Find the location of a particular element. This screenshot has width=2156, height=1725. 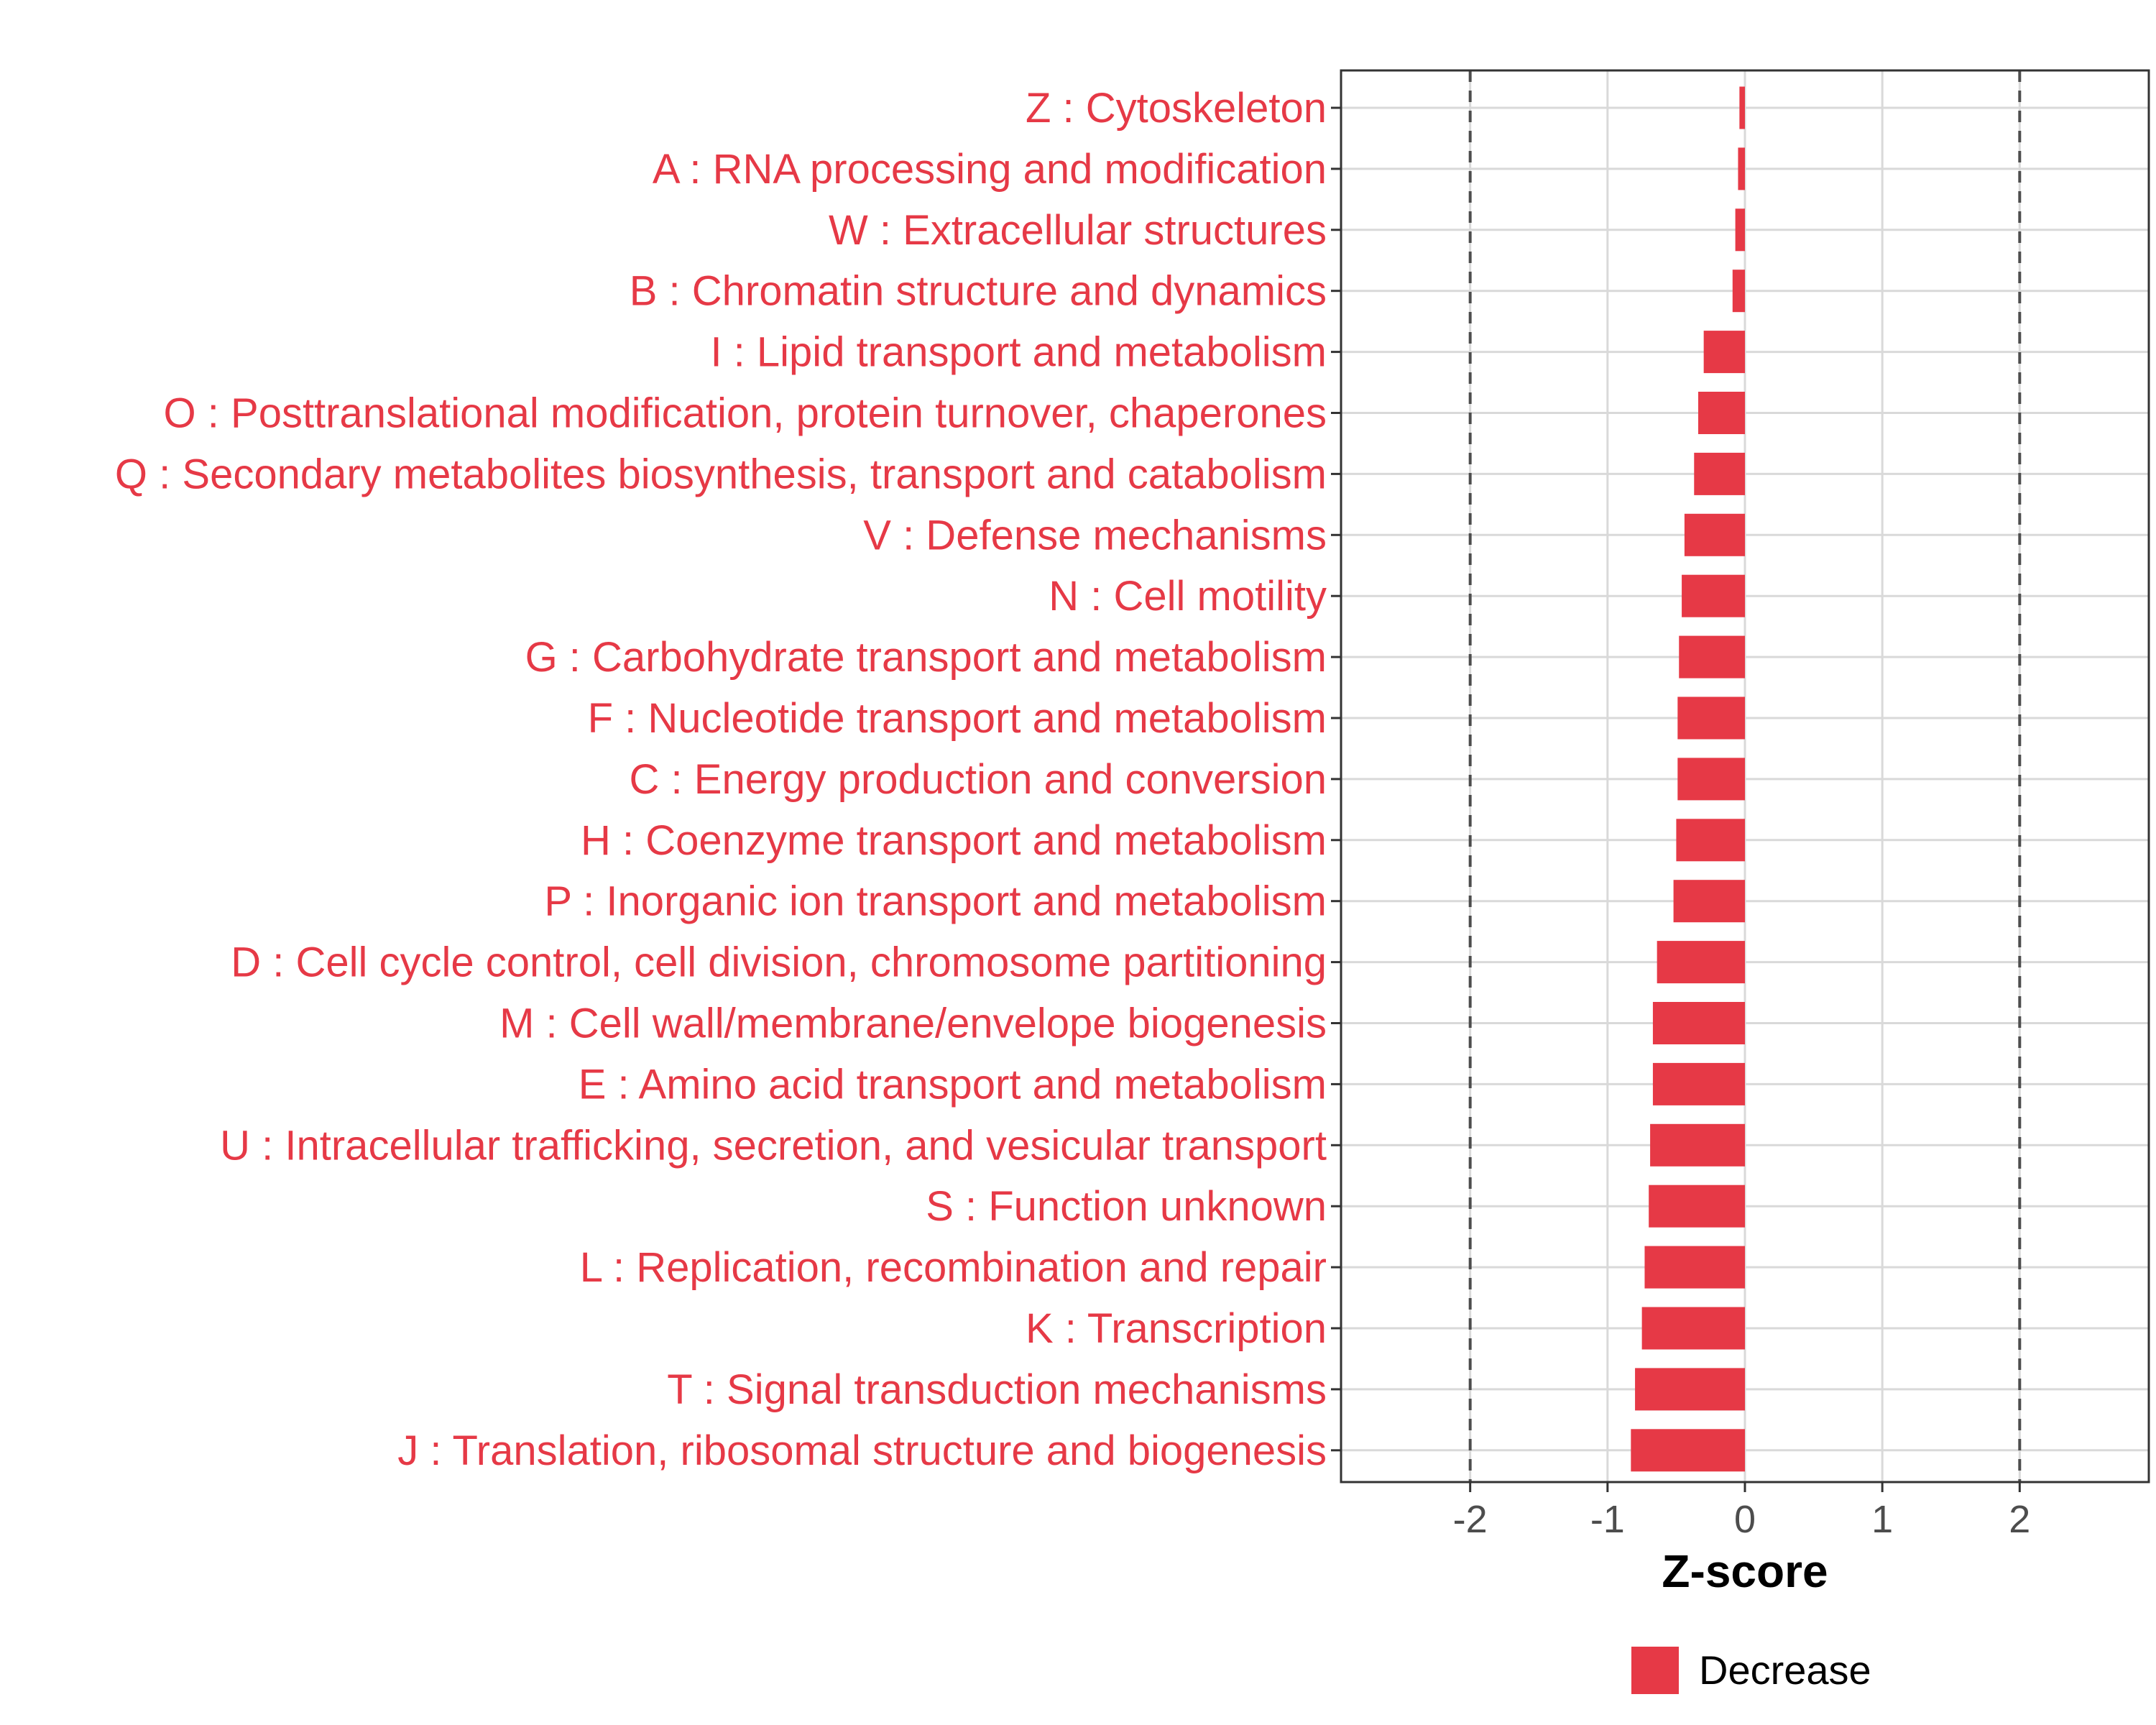

category-label: N : Cell motility is located at coordinates (1188, 596).